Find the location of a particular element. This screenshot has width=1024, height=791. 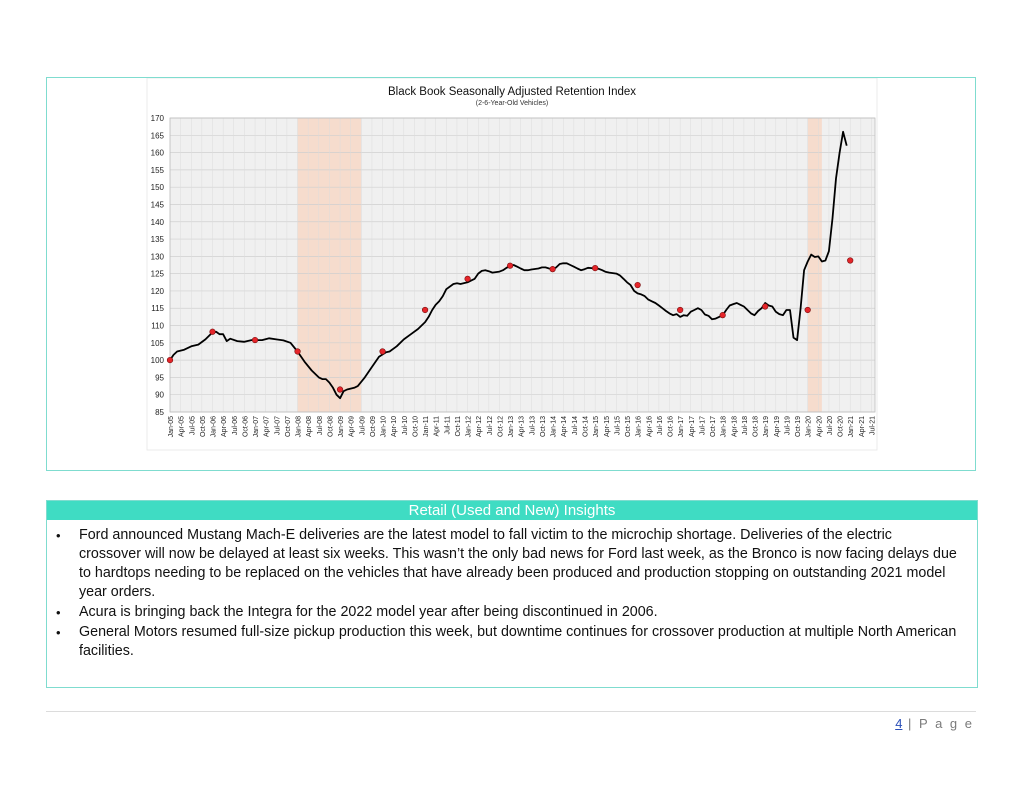

x-tick-label: Jul-19 is located at coordinates (787, 425).